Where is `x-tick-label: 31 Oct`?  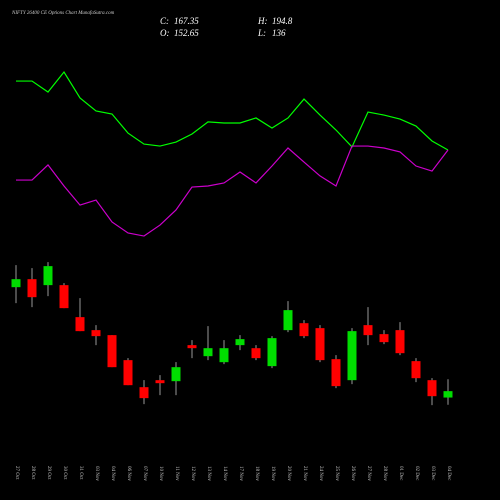 x-tick-label: 31 Oct is located at coordinates (80, 473).